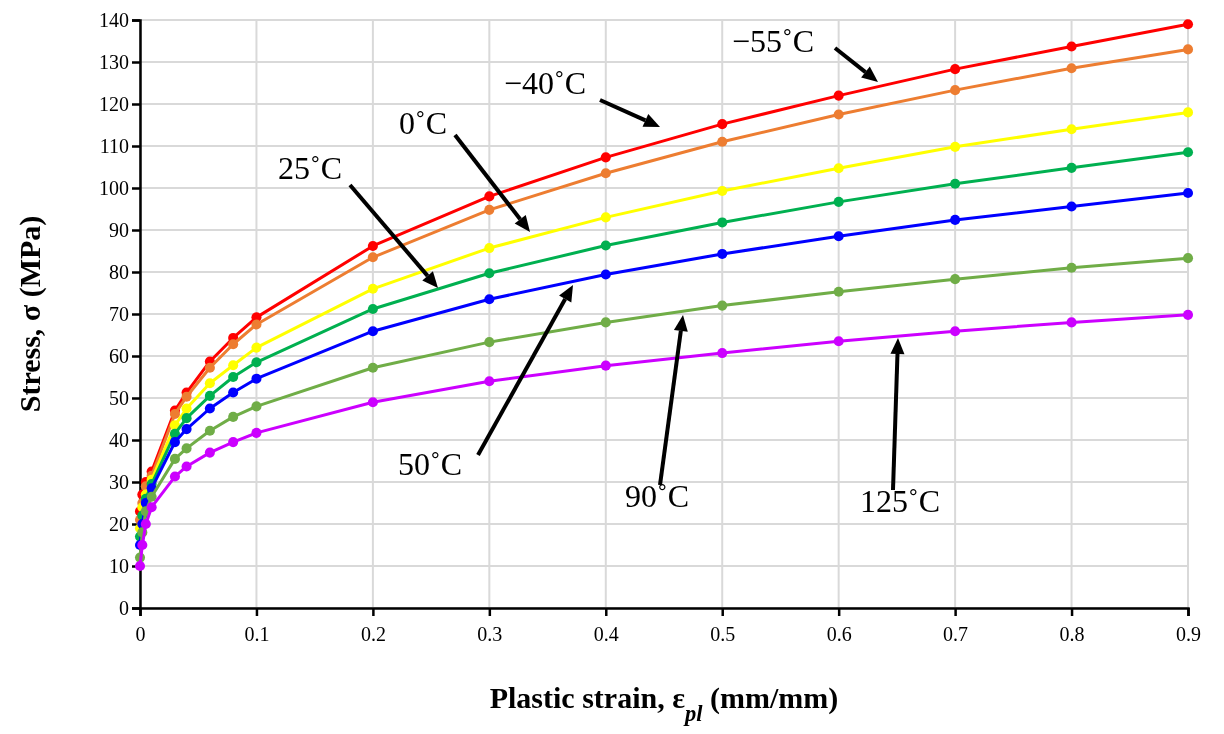  I want to click on x-tick-label: 0.2, so click(373, 634).